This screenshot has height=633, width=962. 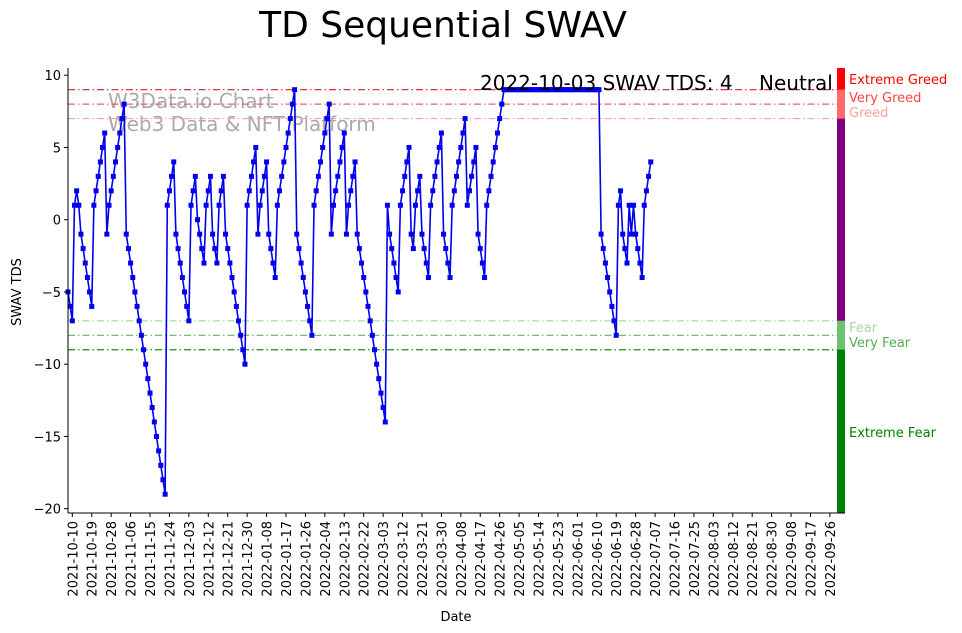 I want to click on y-tick-label: 10, so click(x=52, y=76).